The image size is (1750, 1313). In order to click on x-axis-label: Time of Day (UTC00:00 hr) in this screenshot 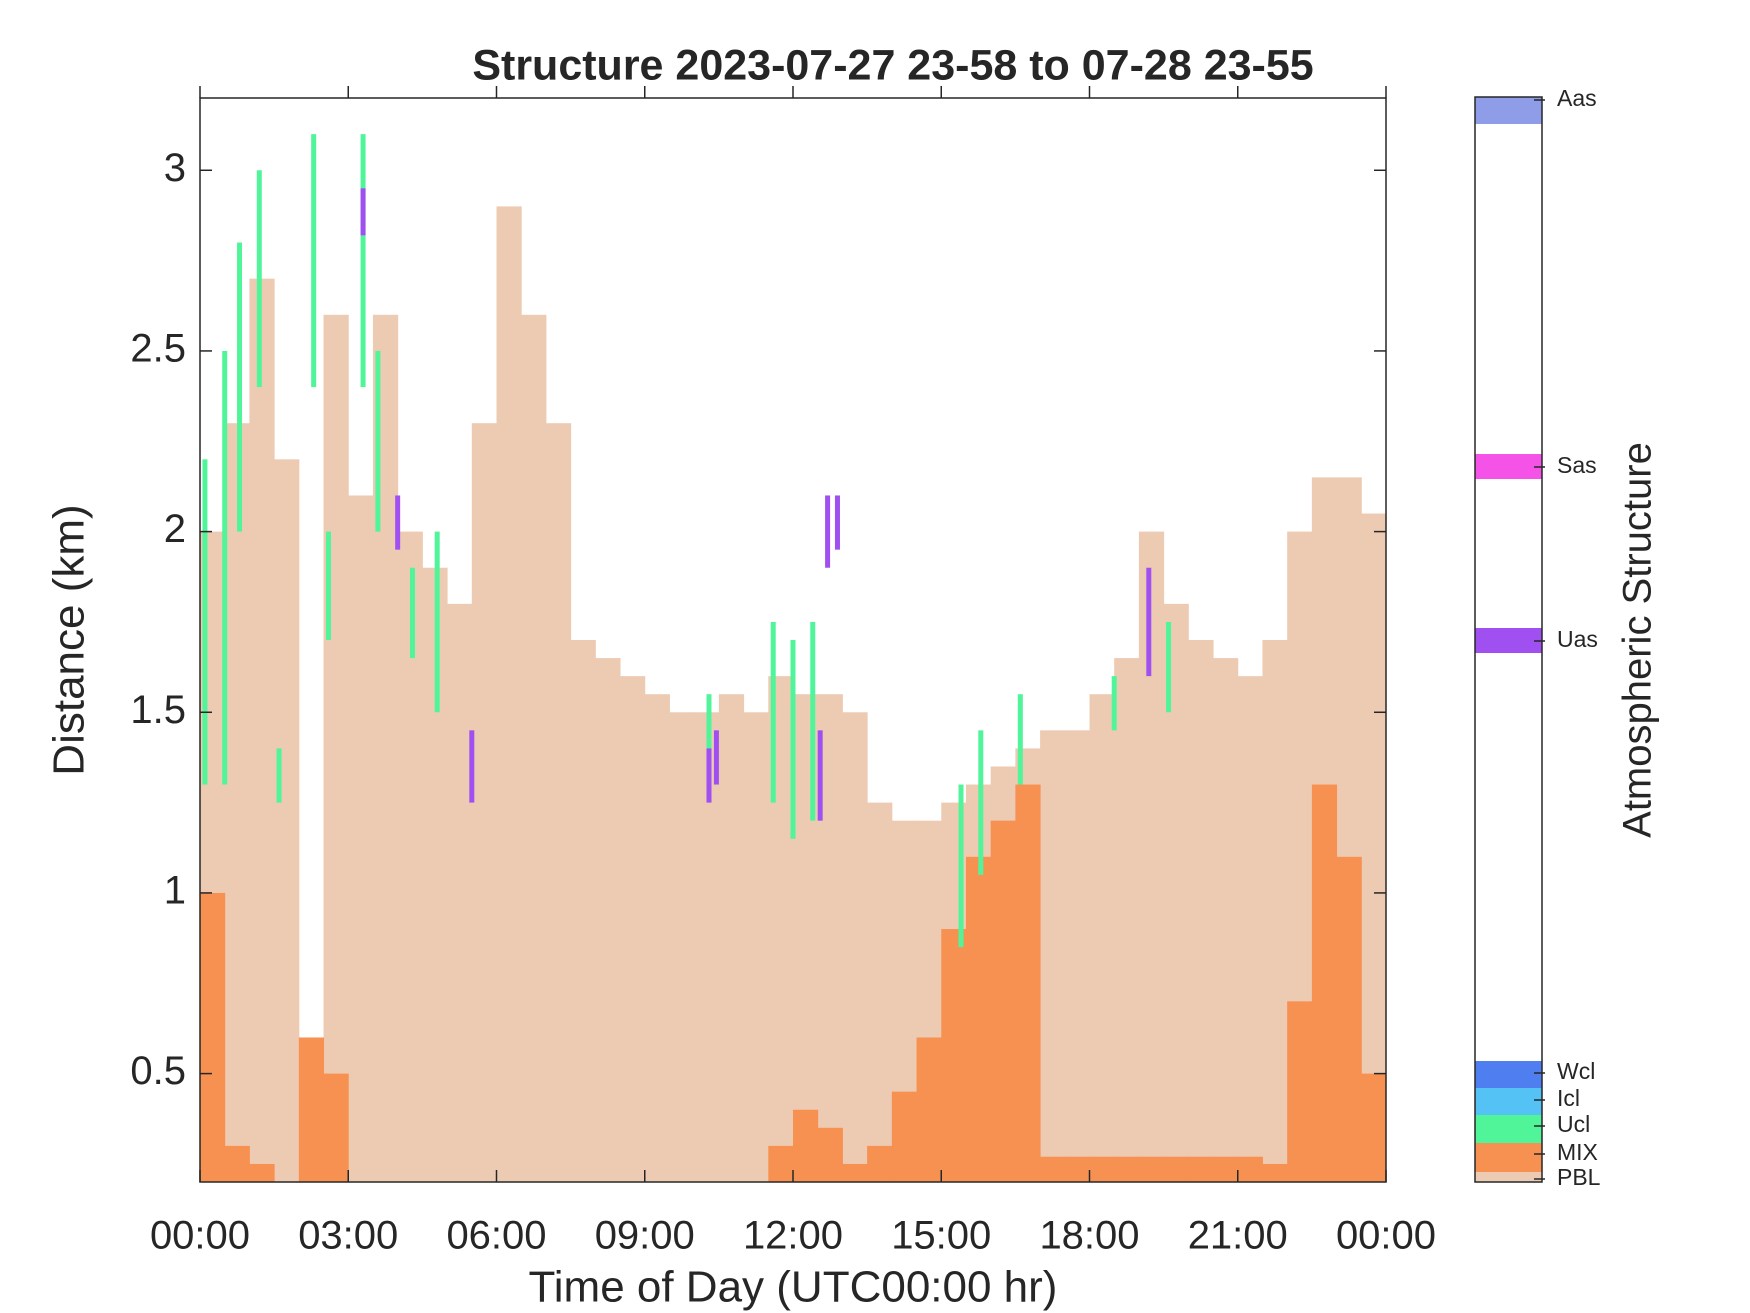, I will do `click(793, 1287)`.